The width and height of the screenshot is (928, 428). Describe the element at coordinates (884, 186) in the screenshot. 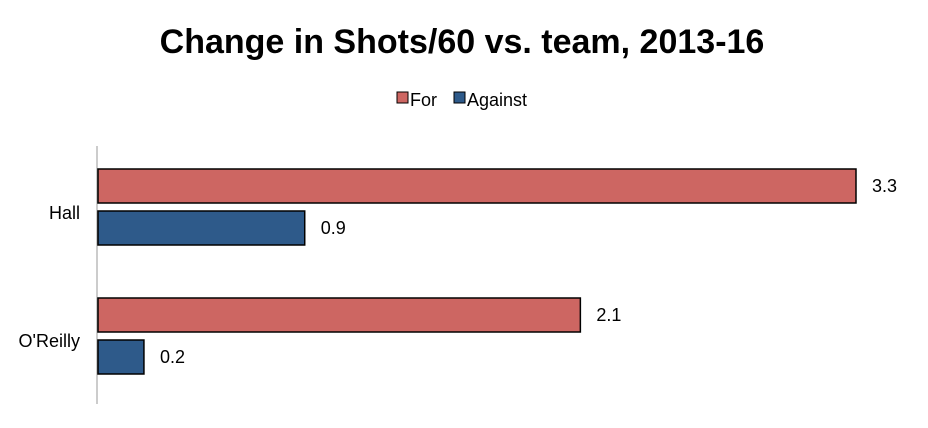

I see `data-label-for-0: 3.3` at that location.